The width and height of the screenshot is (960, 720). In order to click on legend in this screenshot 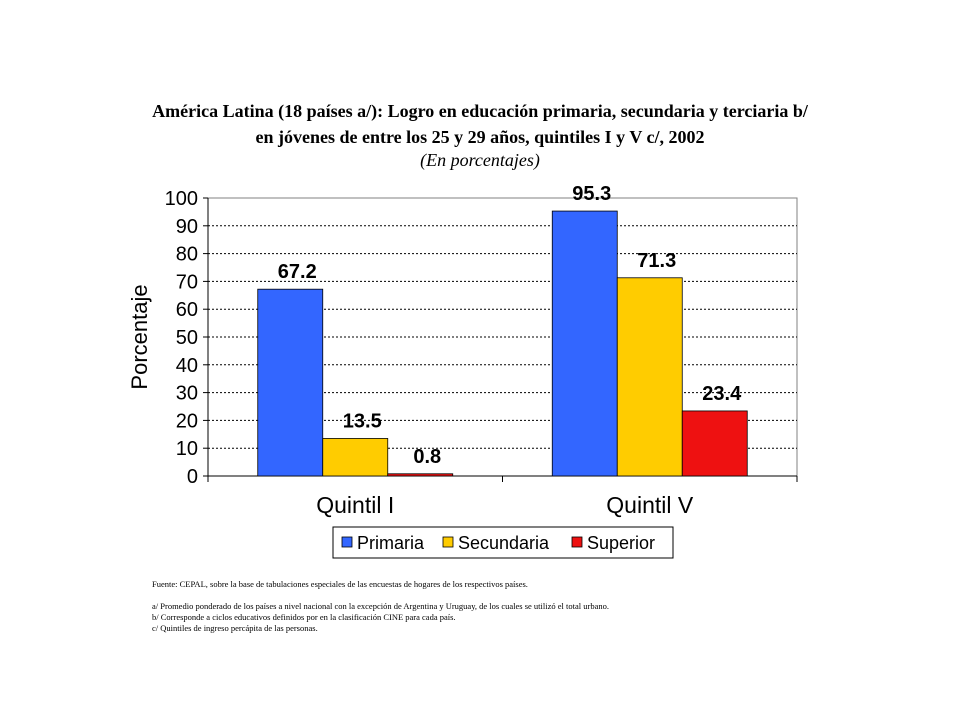, I will do `click(503, 542)`.